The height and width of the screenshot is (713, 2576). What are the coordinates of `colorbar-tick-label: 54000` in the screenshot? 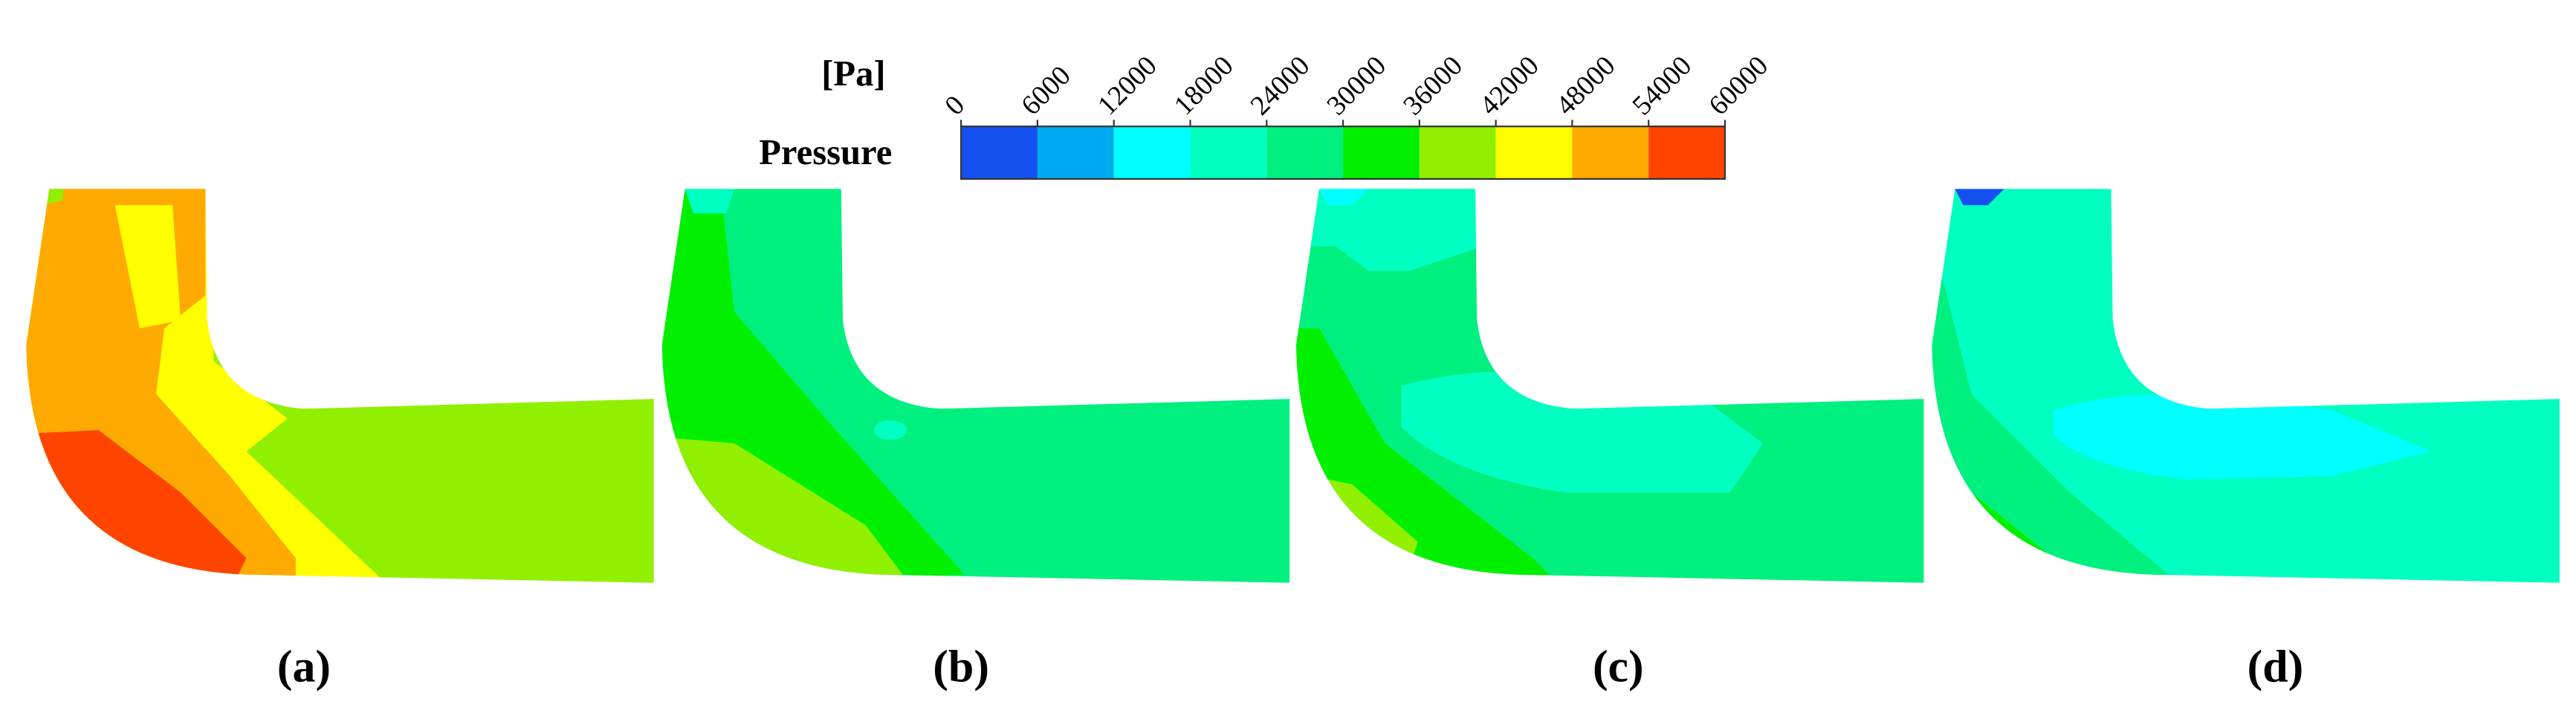 It's located at (1663, 86).